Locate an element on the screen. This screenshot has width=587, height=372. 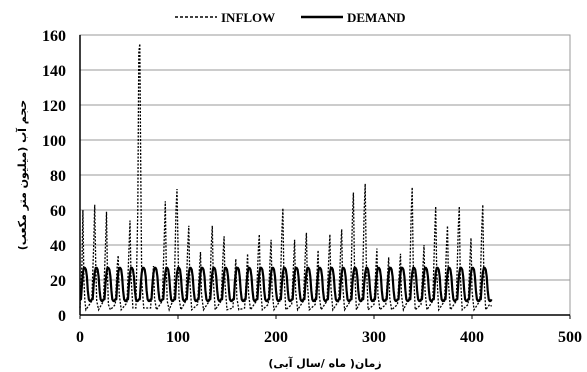
legend-demand-label: DEMAND is located at coordinates (376, 17).